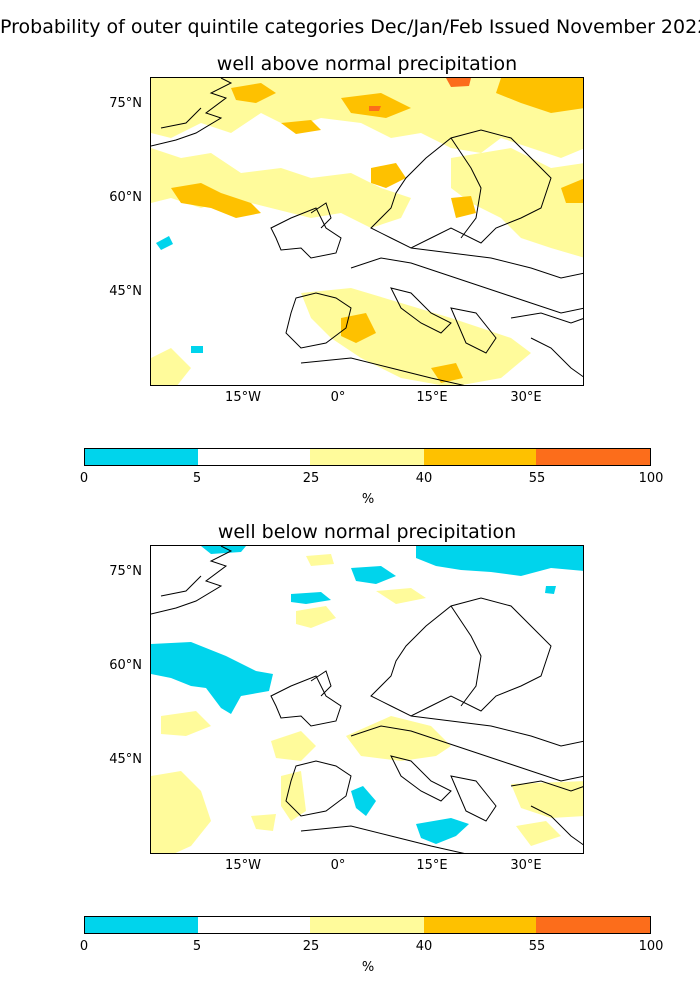  Describe the element at coordinates (125, 103) in the screenshot. I see `panel-1-lat-label: 75°N` at that location.